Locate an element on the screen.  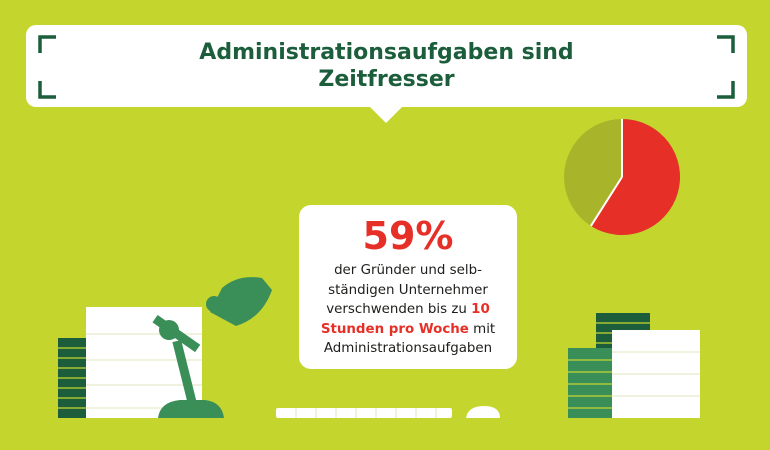
frame-corner-icon is located at coordinates (386, 67).